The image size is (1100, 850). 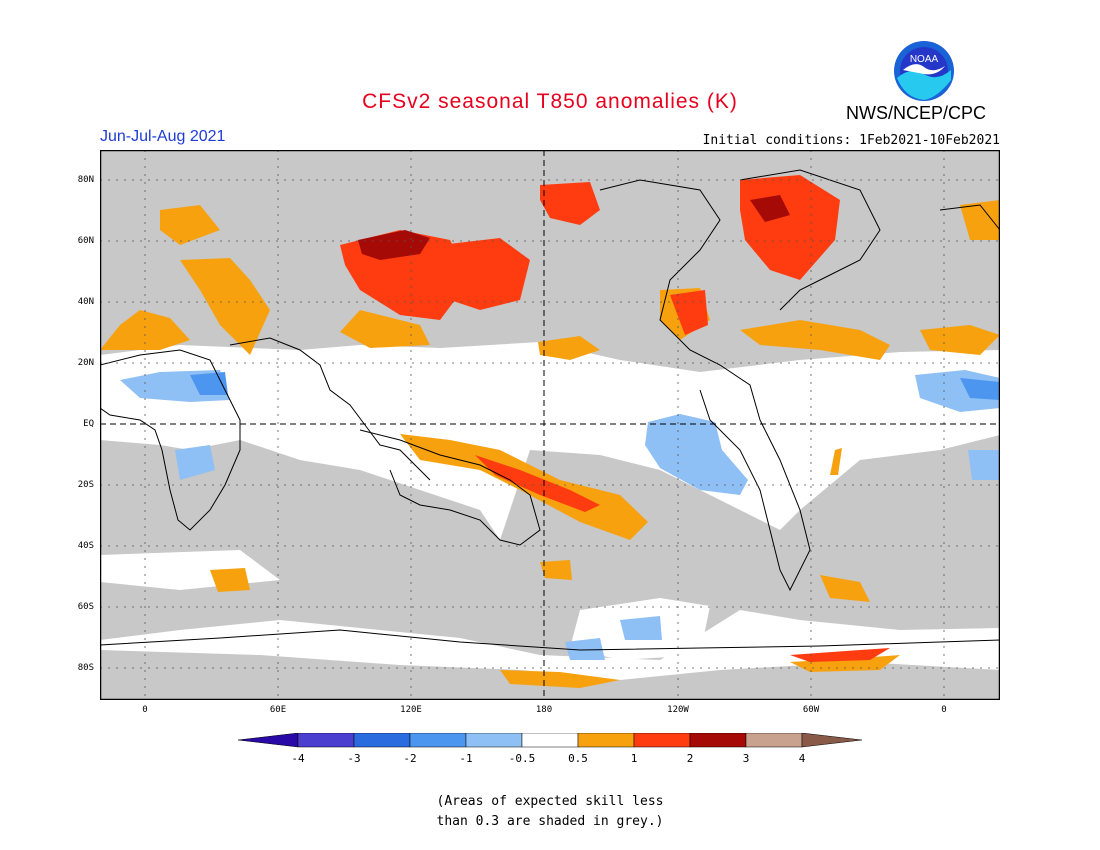 I want to click on map-title: CFSv2 seasonal T850 anomalies (K), so click(x=550, y=101).